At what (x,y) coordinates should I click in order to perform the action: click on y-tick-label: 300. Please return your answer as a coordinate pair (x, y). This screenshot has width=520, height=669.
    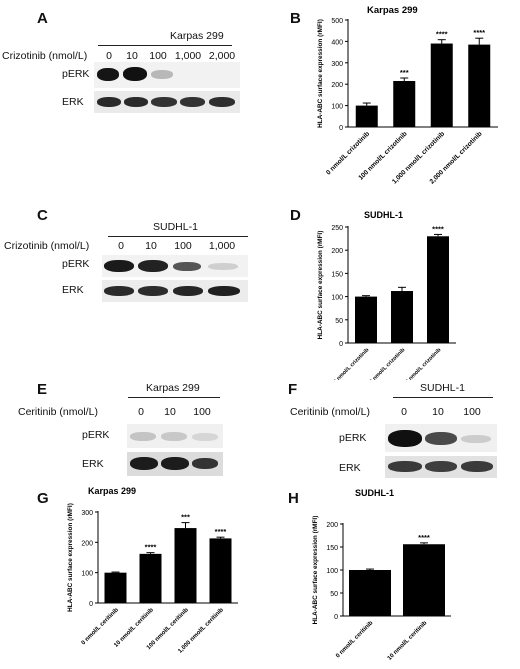
    Looking at the image, I should click on (337, 64).